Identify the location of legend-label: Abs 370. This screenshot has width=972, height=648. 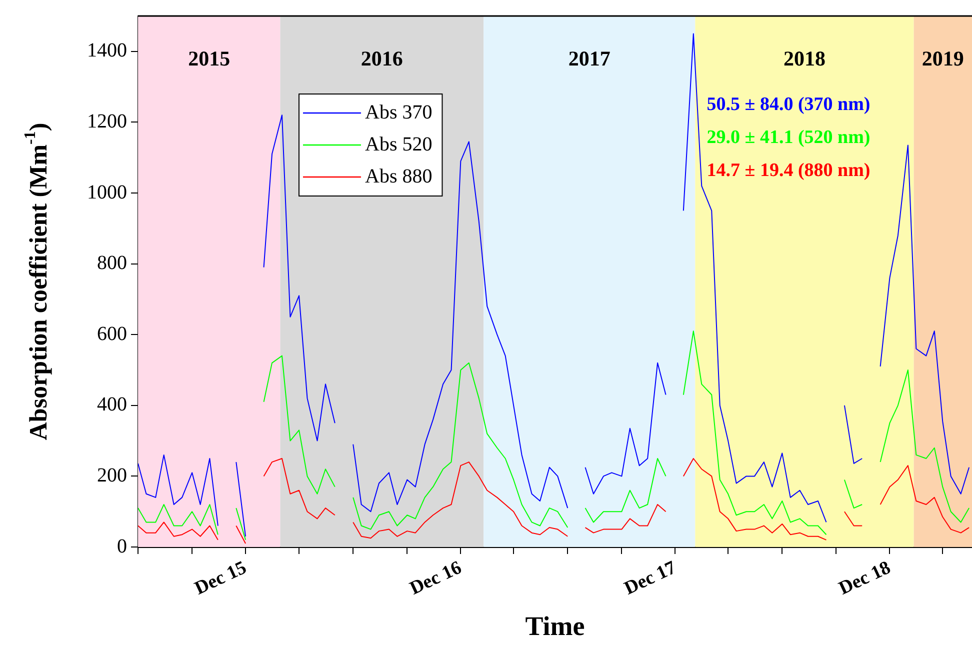
(398, 112).